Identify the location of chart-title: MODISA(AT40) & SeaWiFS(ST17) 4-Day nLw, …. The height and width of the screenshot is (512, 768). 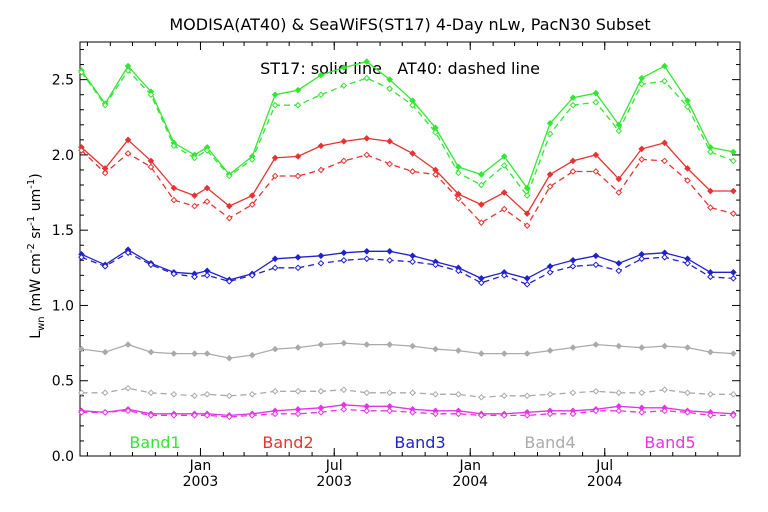
(409, 24).